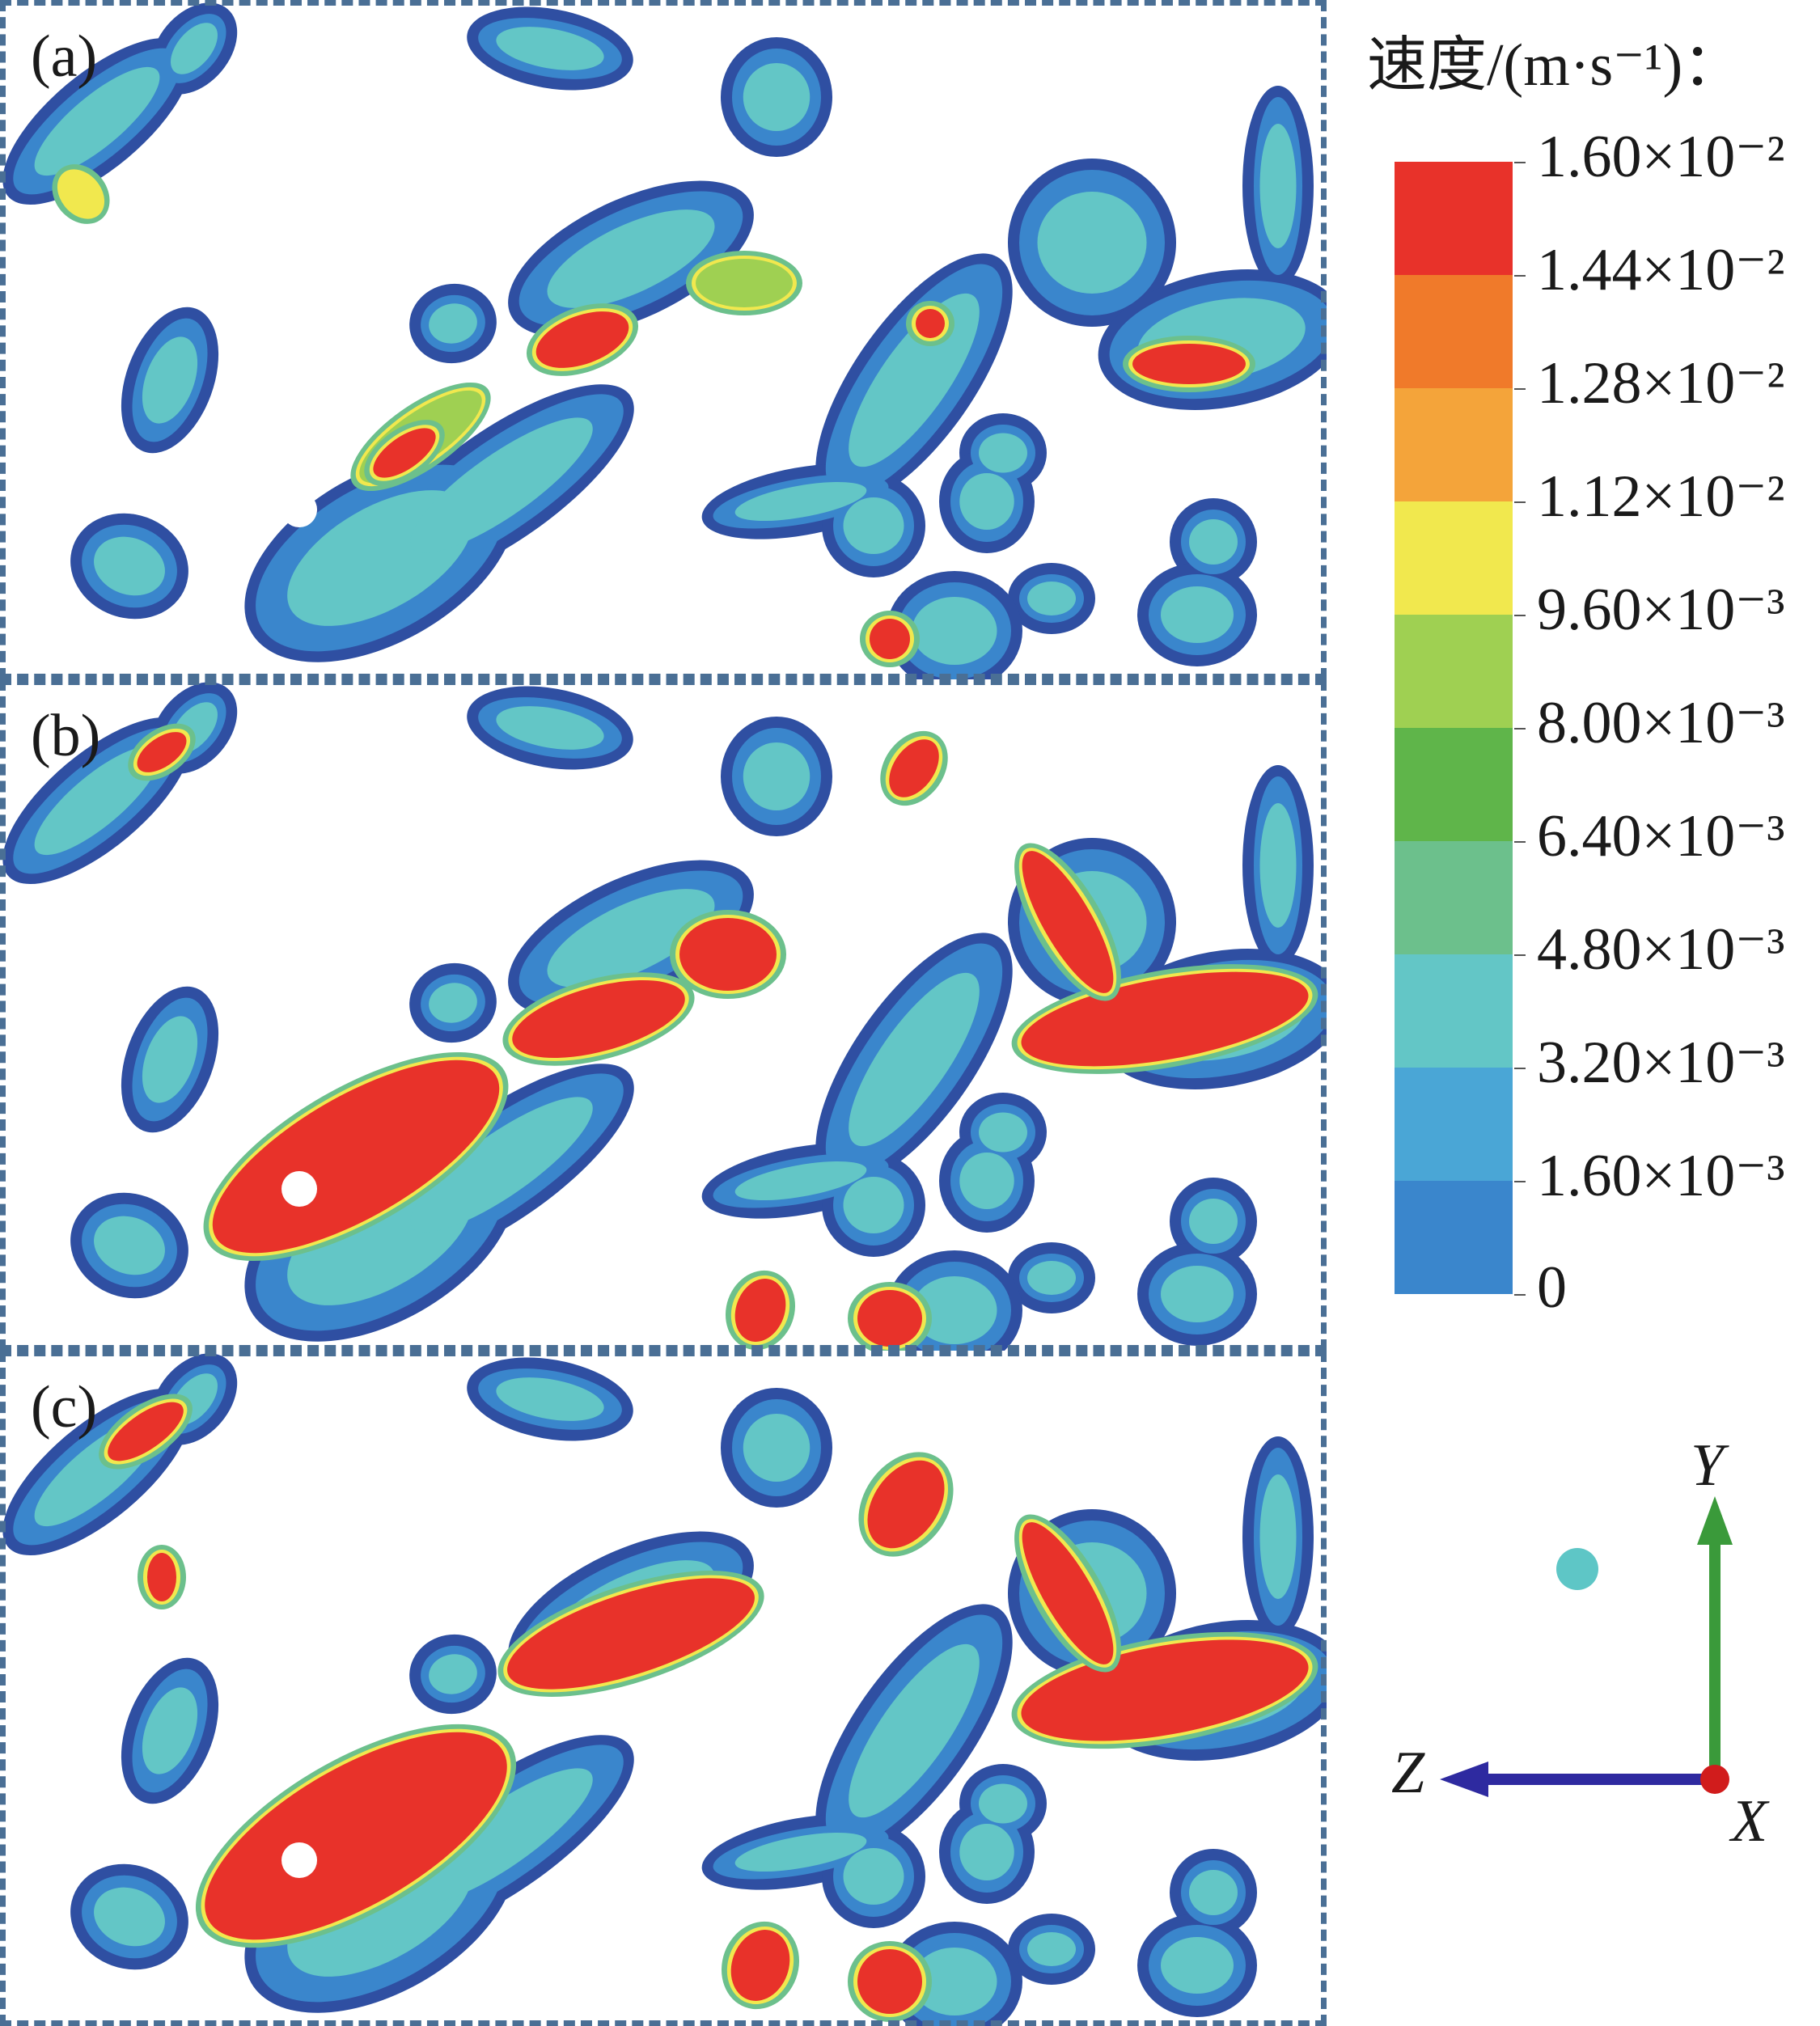 Image resolution: width=1820 pixels, height=2026 pixels. What do you see at coordinates (1661, 497) in the screenshot?
I see `legend-tick-label: 1.12×10⁻²` at bounding box center [1661, 497].